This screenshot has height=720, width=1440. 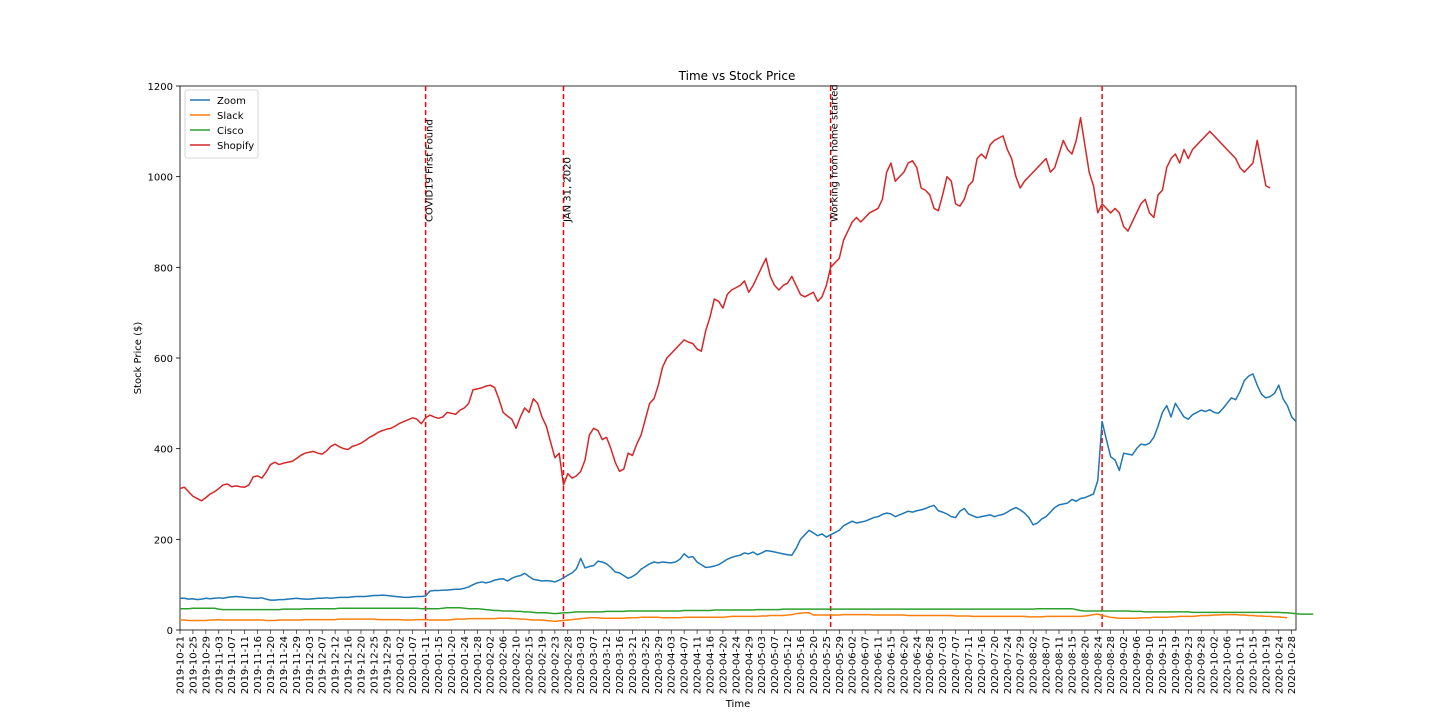 I want to click on x-tick-label: 2019-12-25, so click(x=374, y=665).